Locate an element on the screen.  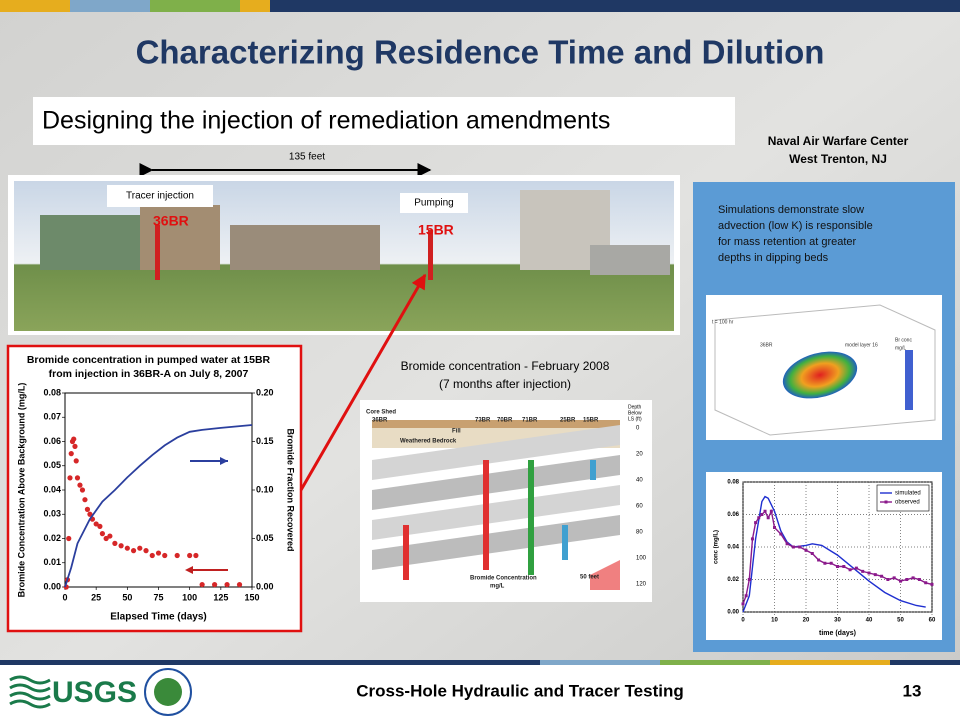
label-box is located at coordinates (434, 203).